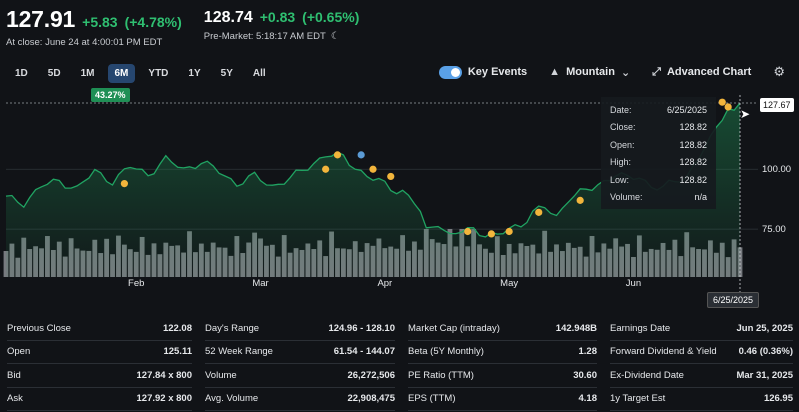 The height and width of the screenshot is (412, 799). Describe the element at coordinates (656, 71) in the screenshot. I see `expand-icon: ⤢` at that location.